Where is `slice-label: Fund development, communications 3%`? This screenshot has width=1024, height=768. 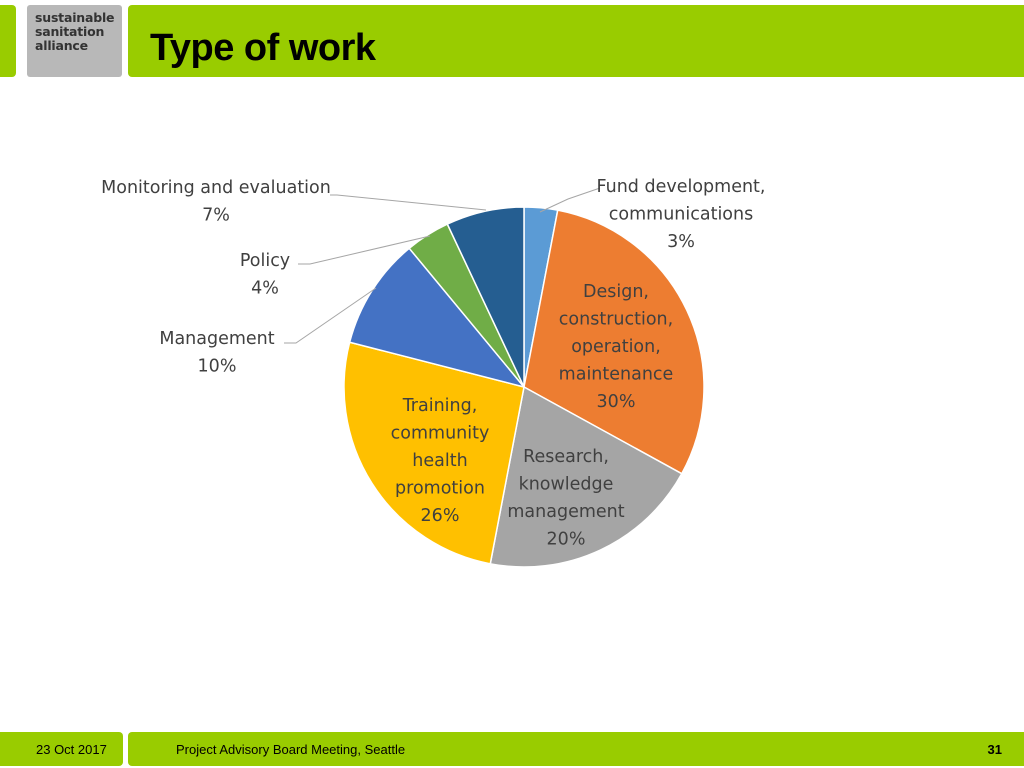
slice-label: Fund development, communications 3% is located at coordinates (681, 214).